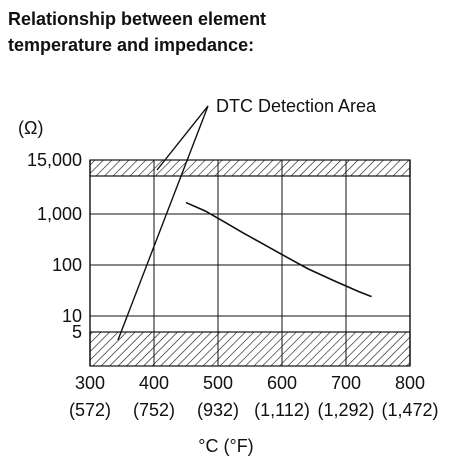 The width and height of the screenshot is (472, 466). What do you see at coordinates (30, 128) in the screenshot?
I see `y-axis-label: (Ω)` at bounding box center [30, 128].